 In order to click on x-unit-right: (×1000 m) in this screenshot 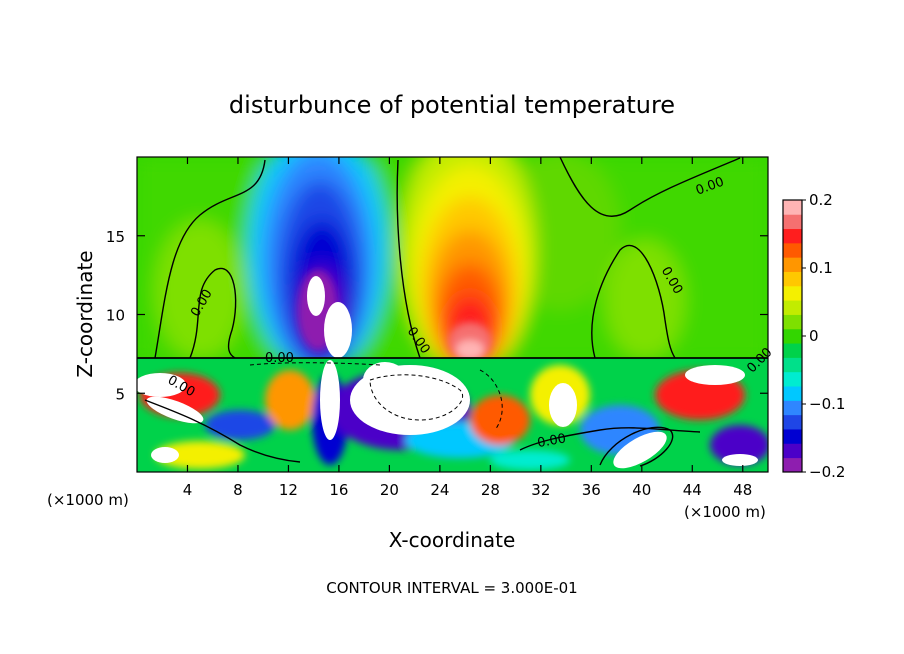, I will do `click(725, 512)`.